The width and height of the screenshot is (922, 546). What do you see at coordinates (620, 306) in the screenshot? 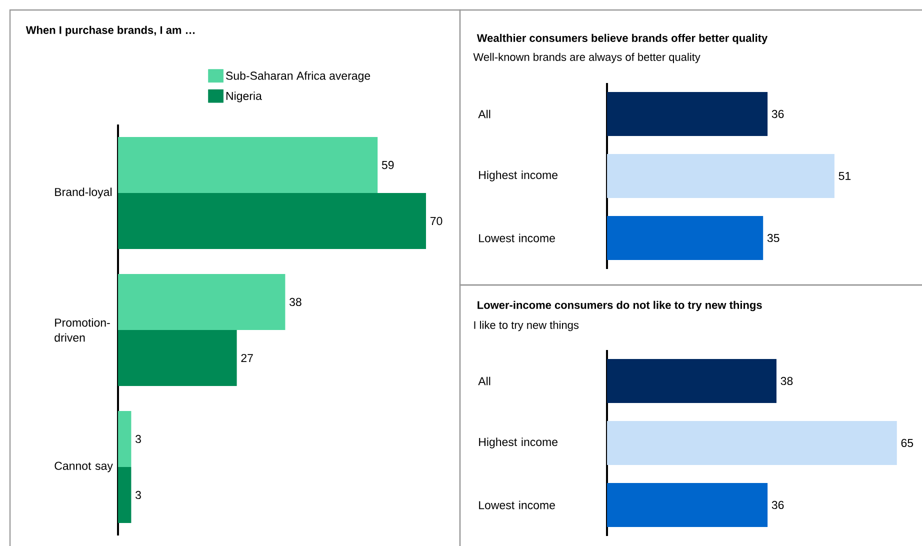
I see `chart-title: Lower-income consumers do not like to try new things` at bounding box center [620, 306].